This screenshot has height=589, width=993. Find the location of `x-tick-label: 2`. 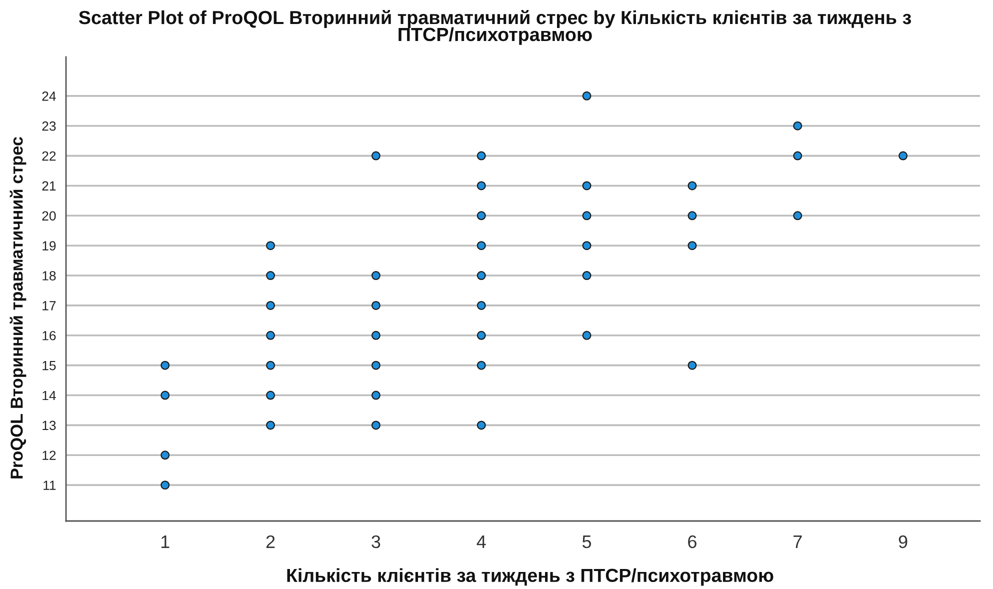

x-tick-label: 2 is located at coordinates (270, 541).